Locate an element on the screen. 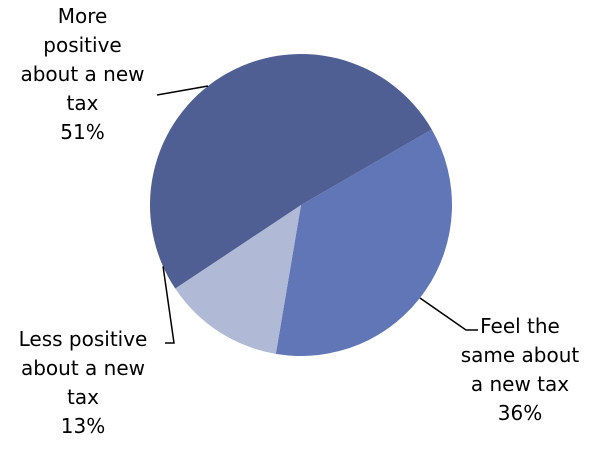 The height and width of the screenshot is (451, 599). slice-label-feel-the-same: Feel the same about a new tax 36% is located at coordinates (519, 370).